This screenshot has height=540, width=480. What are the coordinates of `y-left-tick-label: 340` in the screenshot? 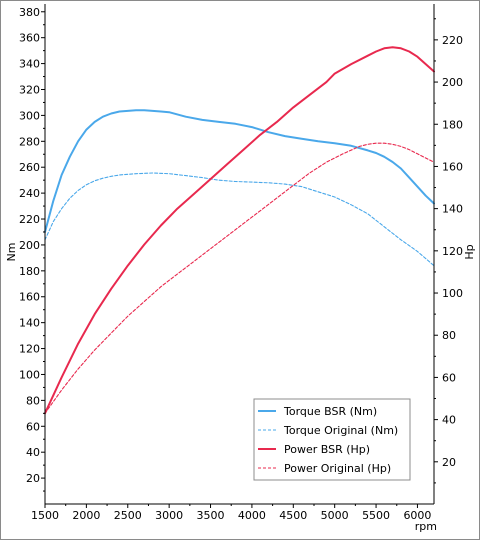 It's located at (29, 64).